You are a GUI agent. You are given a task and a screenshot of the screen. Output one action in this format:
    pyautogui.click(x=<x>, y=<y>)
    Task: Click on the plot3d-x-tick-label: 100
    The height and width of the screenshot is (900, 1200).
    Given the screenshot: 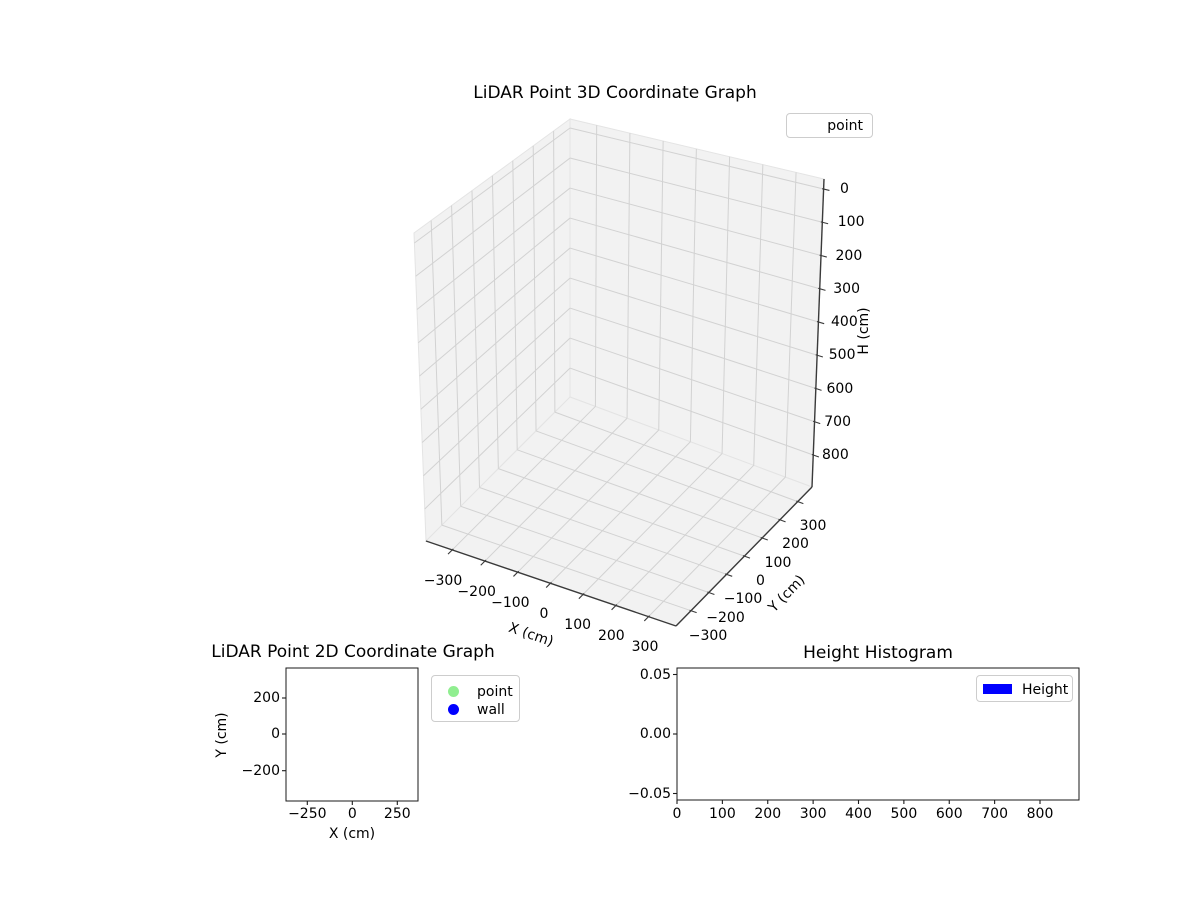 What is the action you would take?
    pyautogui.click(x=578, y=625)
    